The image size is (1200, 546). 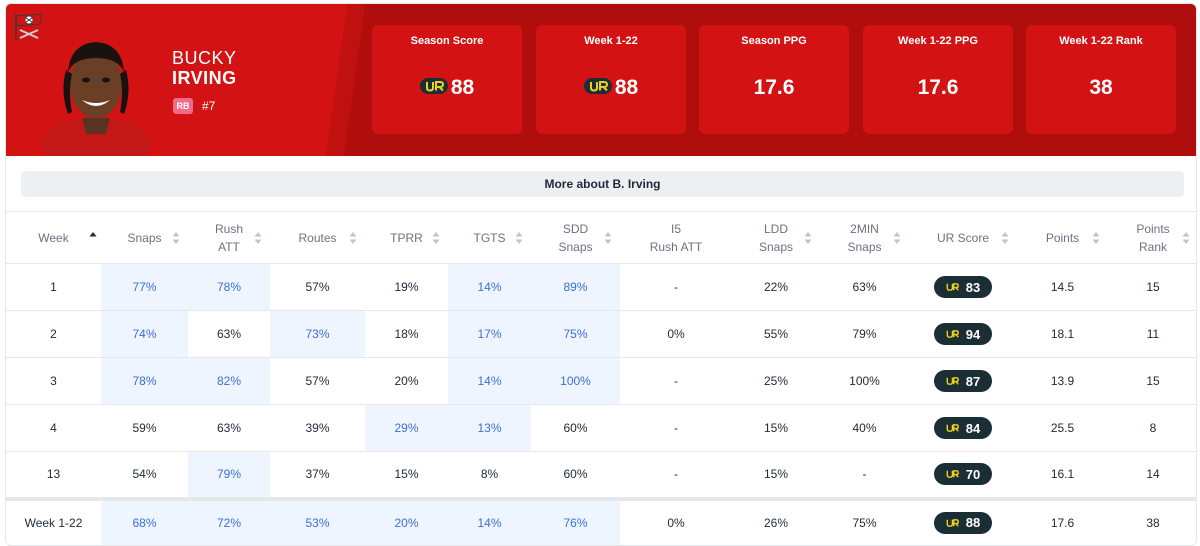 I want to click on cell-two-min-snaps: 40%, so click(x=864, y=428).